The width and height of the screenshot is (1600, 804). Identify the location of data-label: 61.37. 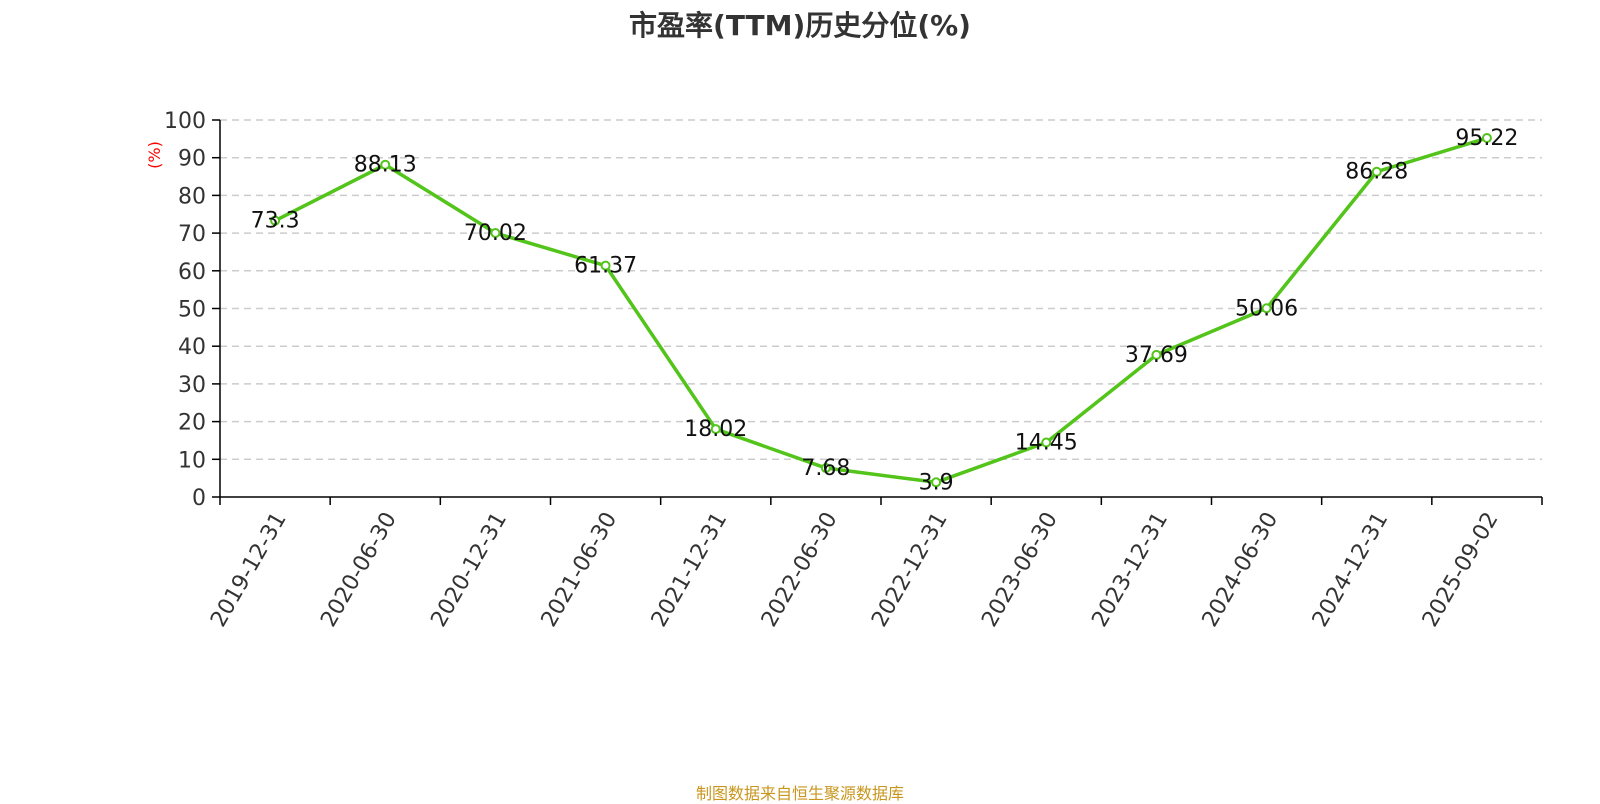
(605, 266).